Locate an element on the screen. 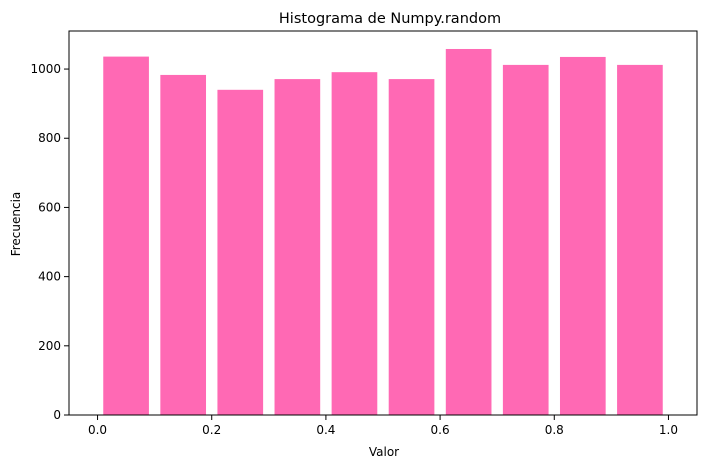 Image resolution: width=704 pixels, height=472 pixels. y-tick-label-4: 800 is located at coordinates (49, 138).